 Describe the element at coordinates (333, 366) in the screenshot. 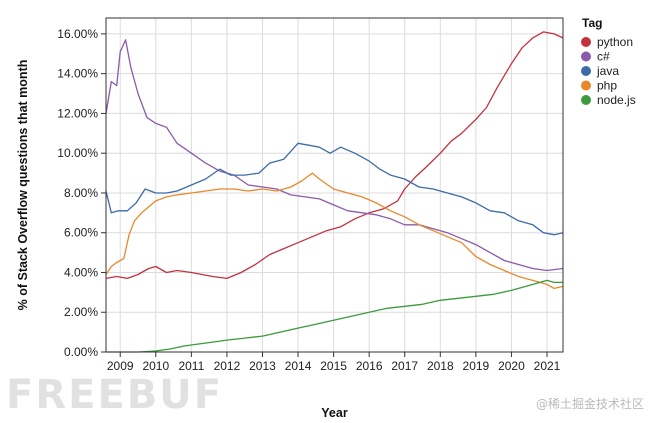

I see `x-tick-label: 2015` at that location.